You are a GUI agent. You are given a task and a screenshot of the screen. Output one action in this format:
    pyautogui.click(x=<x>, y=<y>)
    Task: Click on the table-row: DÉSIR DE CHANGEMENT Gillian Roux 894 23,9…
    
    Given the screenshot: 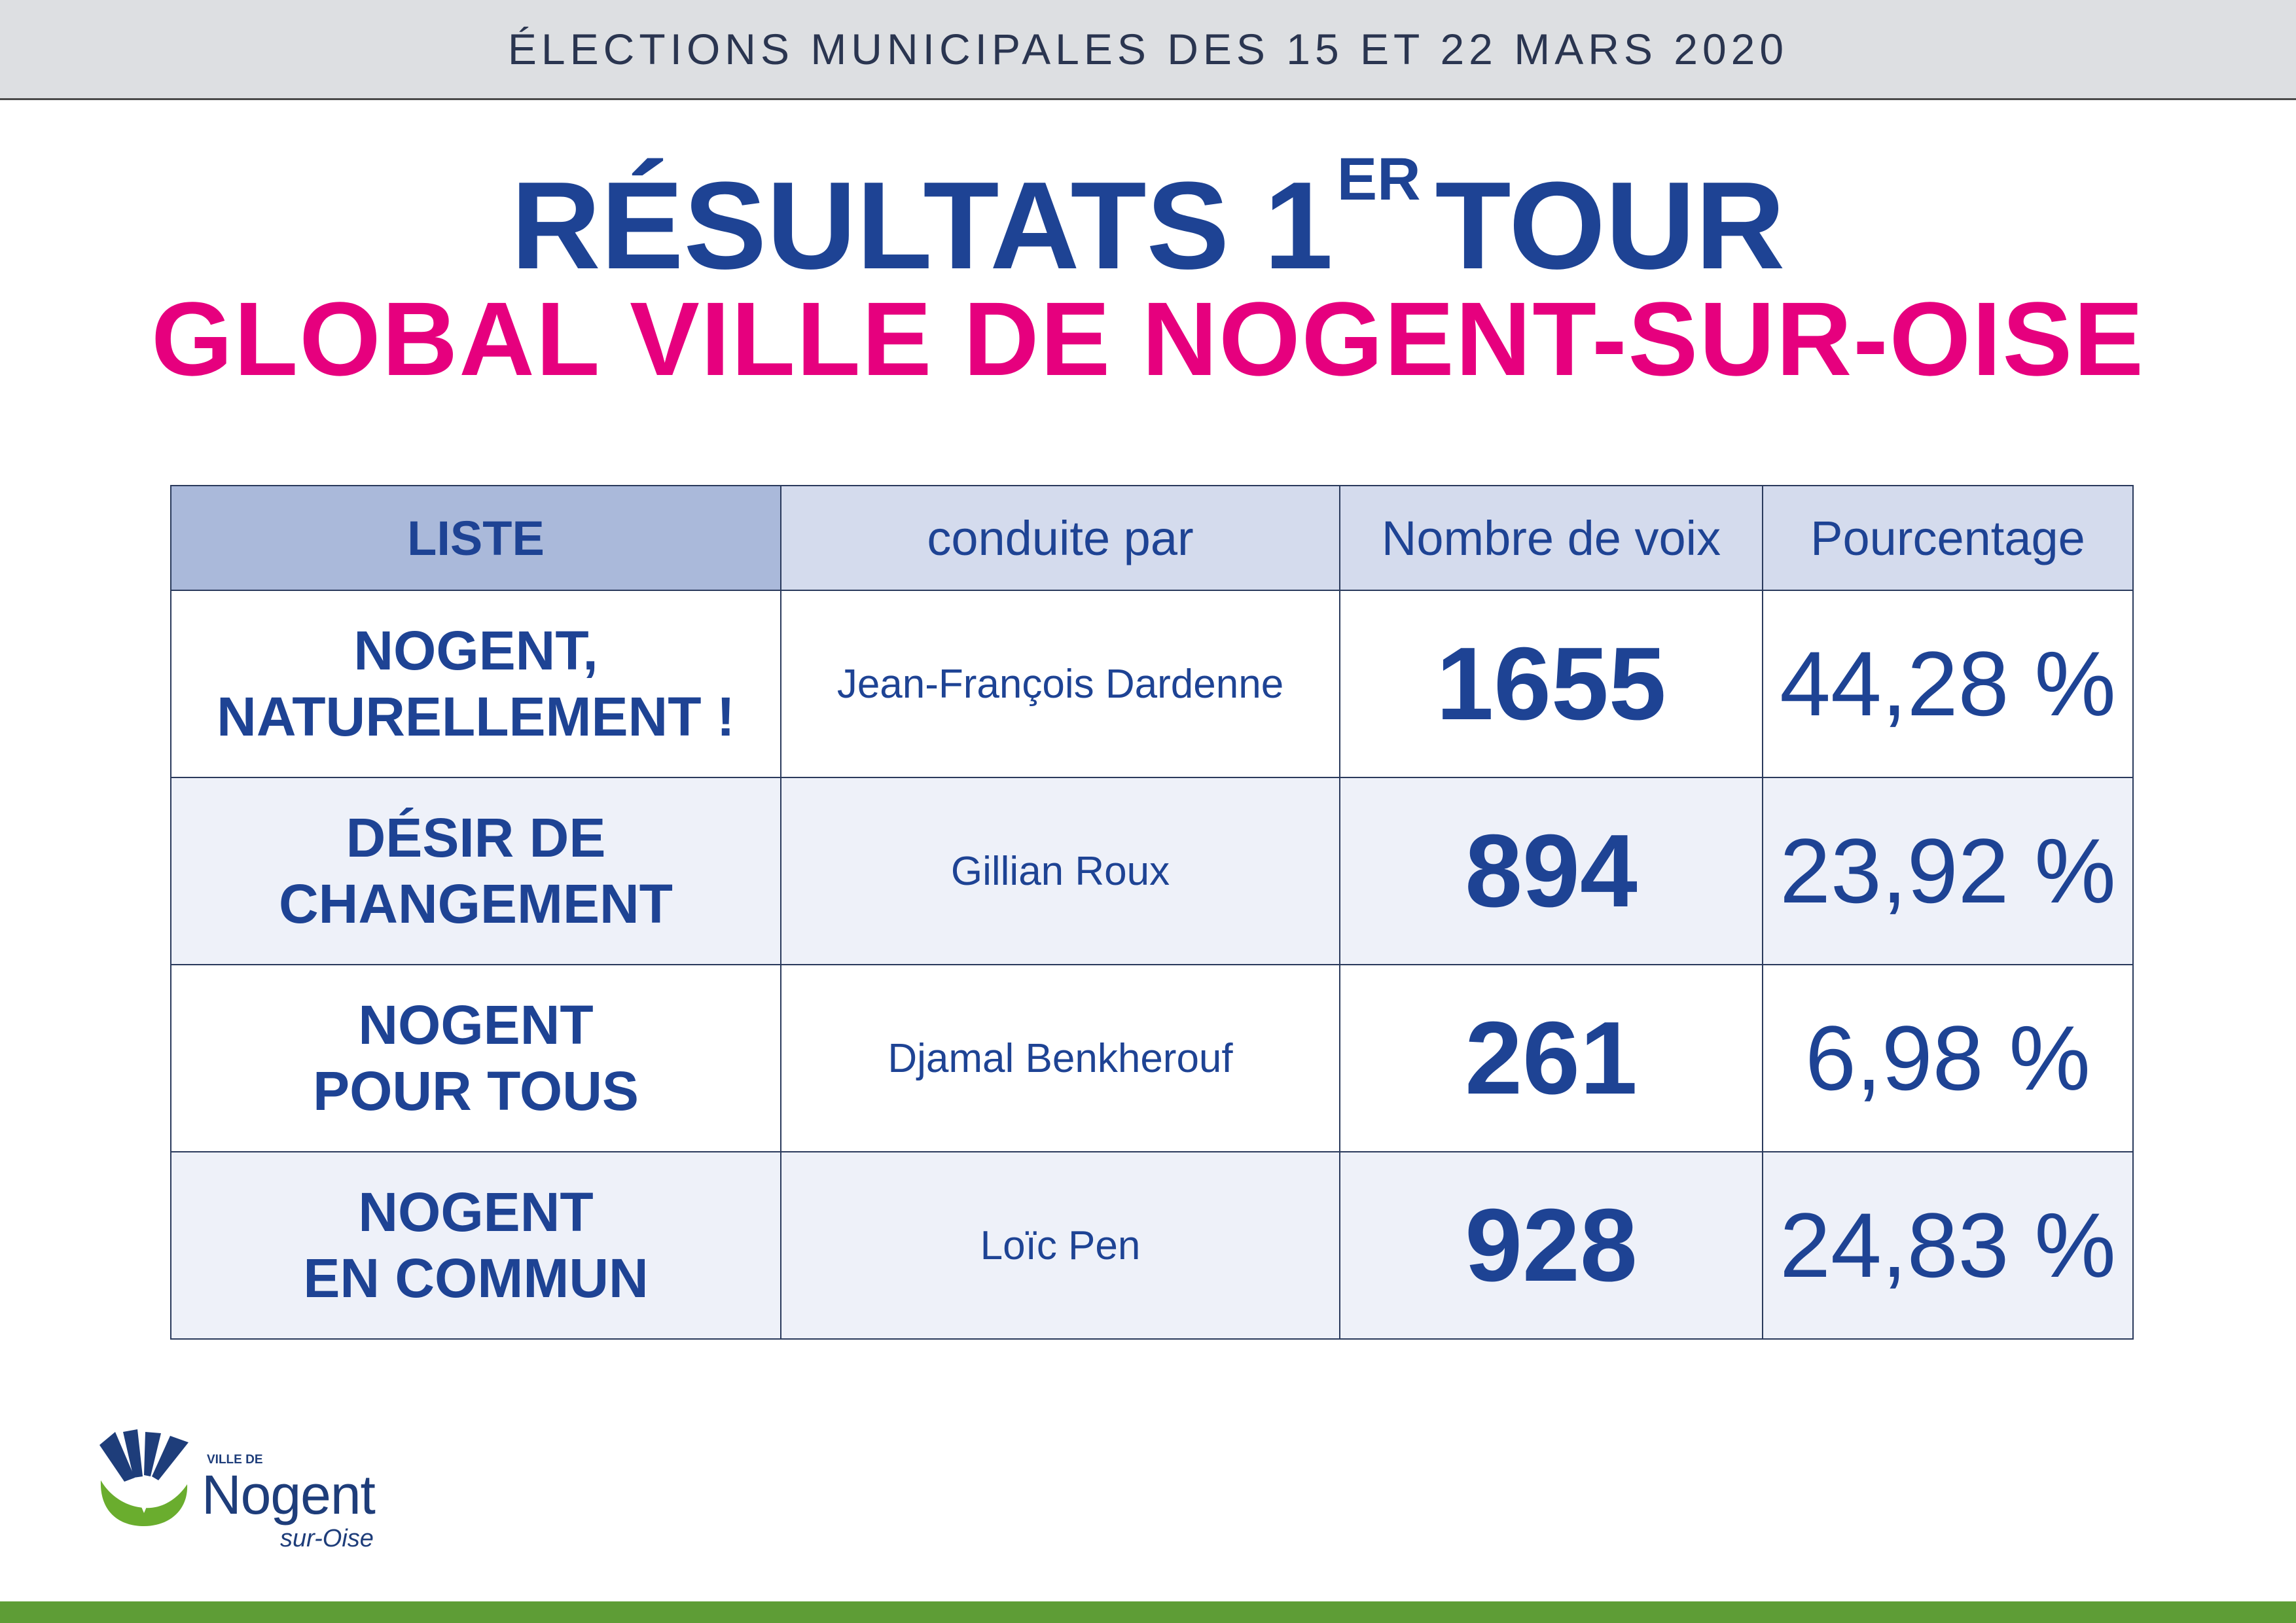 What is the action you would take?
    pyautogui.click(x=1152, y=871)
    